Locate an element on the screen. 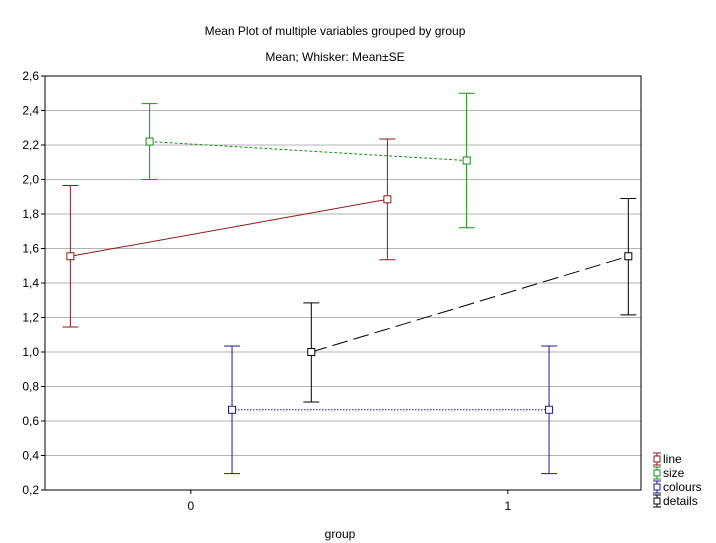 This screenshot has width=716, height=543. legend-label: line is located at coordinates (672, 459).